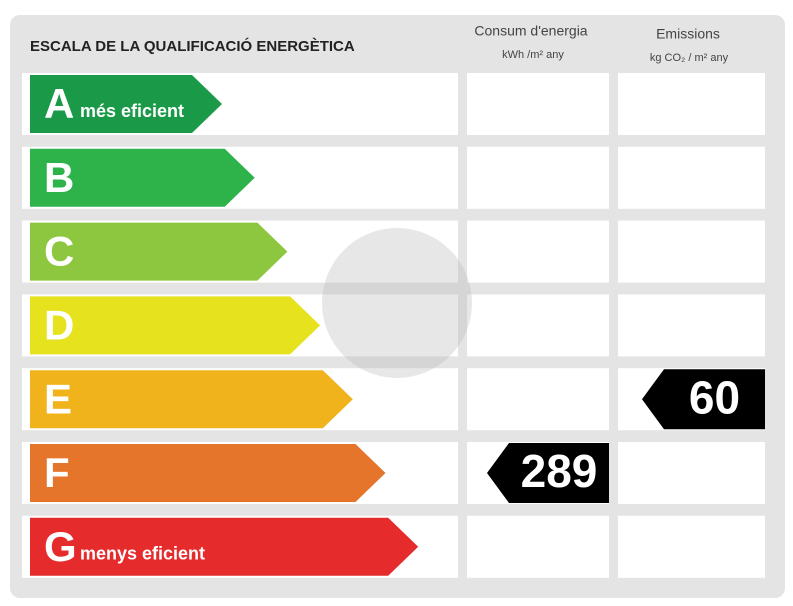 This screenshot has height=606, width=793. What do you see at coordinates (142, 554) in the screenshot?
I see `rating-label: menys eficient` at bounding box center [142, 554].